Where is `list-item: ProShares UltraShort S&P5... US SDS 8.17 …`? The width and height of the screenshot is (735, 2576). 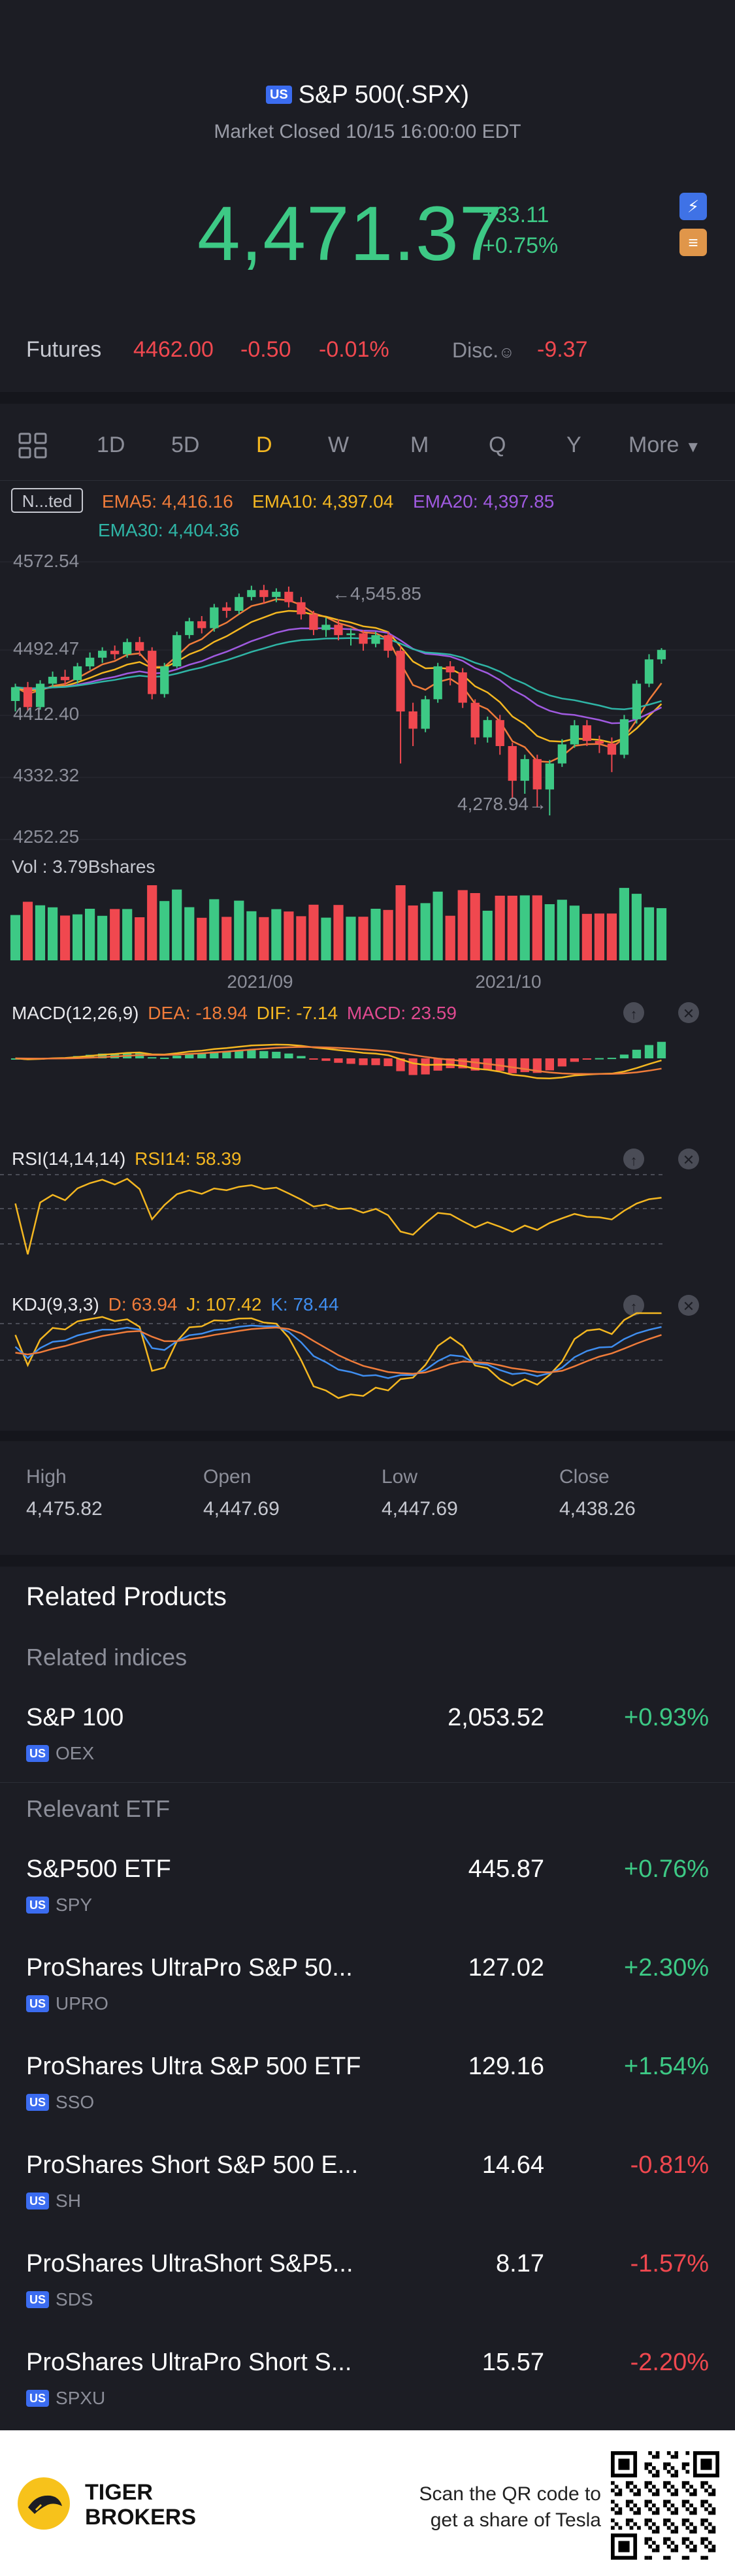
list-item: ProShares UltraShort S&P5... US SDS 8.17 … is located at coordinates (367, 2281).